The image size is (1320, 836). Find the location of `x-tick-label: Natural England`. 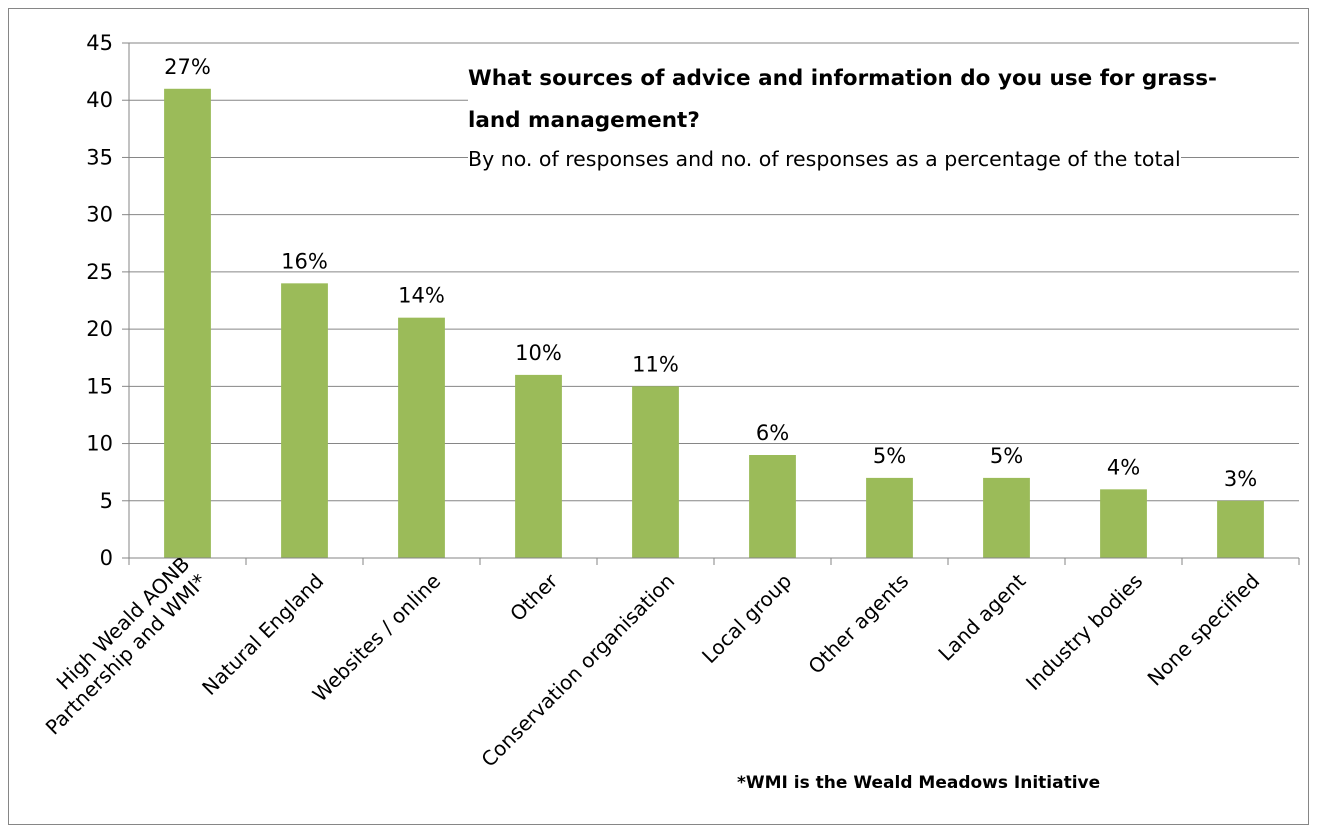

x-tick-label: Natural England is located at coordinates (262, 634).